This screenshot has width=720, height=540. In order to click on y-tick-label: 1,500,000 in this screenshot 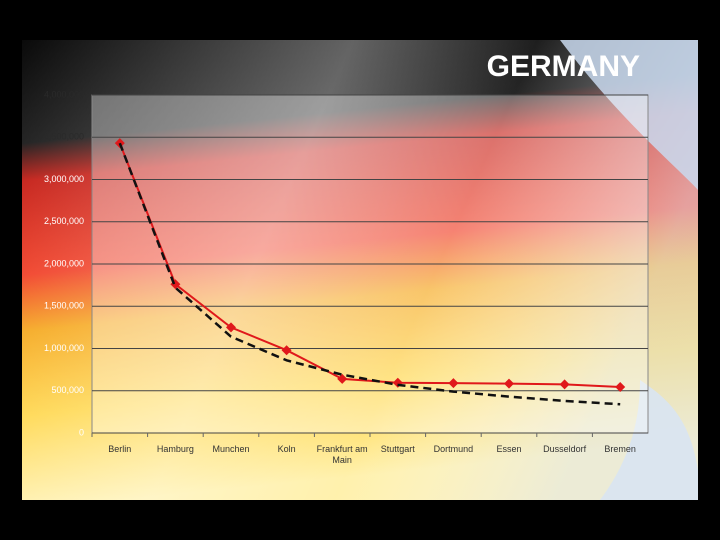, I will do `click(64, 306)`.